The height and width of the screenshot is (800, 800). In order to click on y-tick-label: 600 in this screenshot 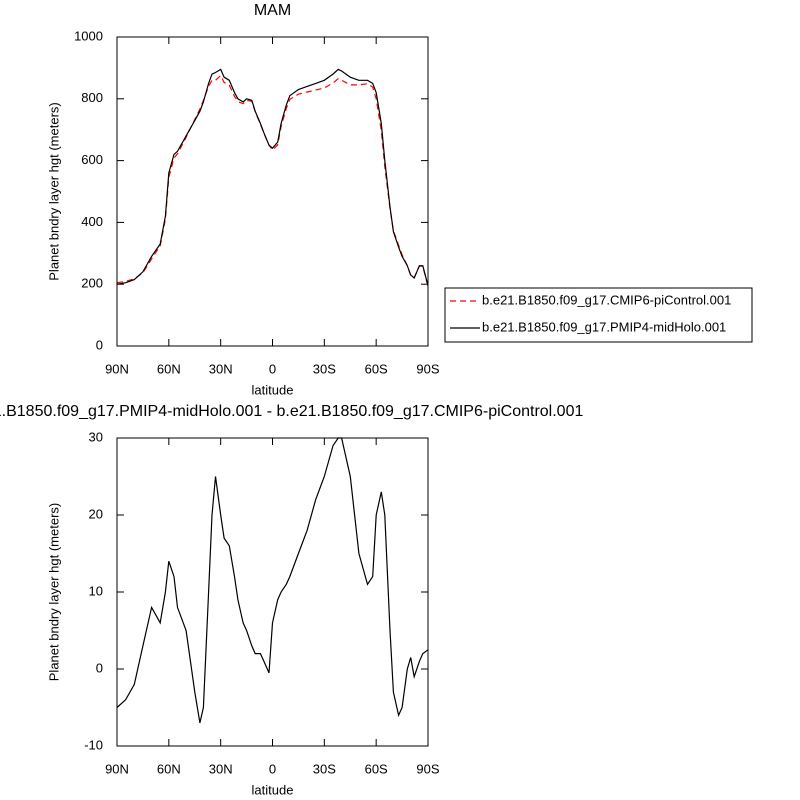, I will do `click(92, 159)`.